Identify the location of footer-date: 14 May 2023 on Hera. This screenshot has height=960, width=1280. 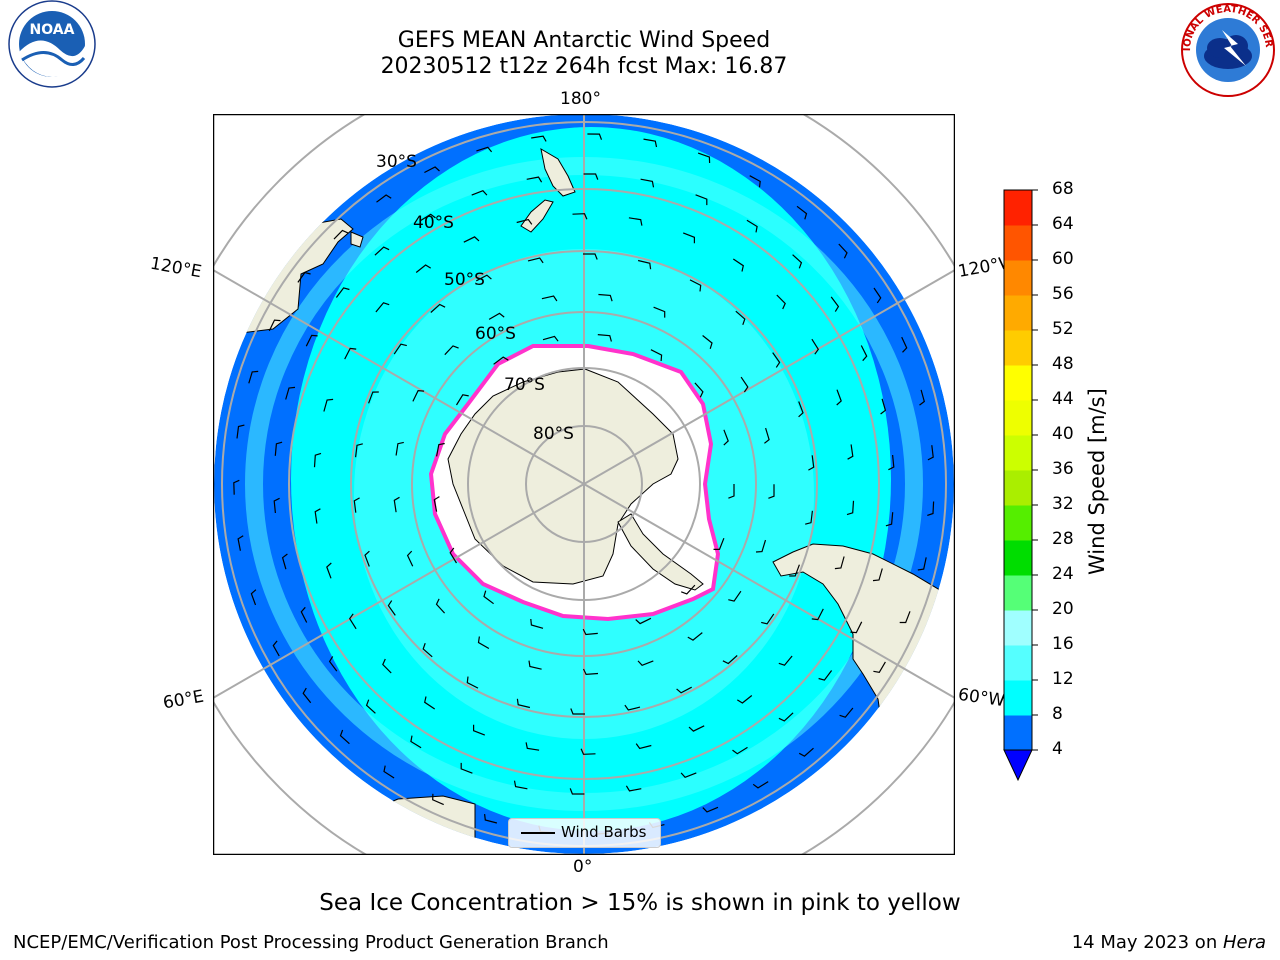
(1169, 942).